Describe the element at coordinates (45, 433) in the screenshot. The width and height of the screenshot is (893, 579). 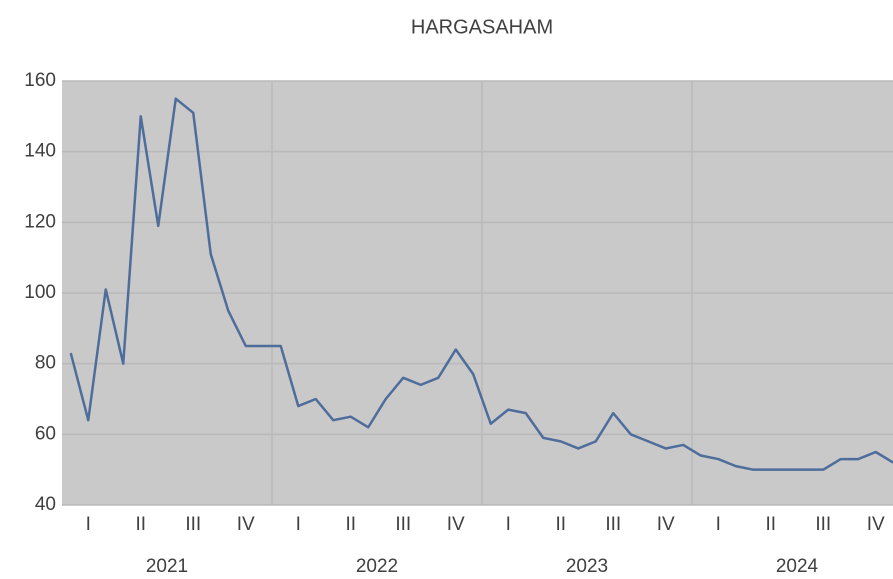
I see `y-tick-label: 60` at that location.